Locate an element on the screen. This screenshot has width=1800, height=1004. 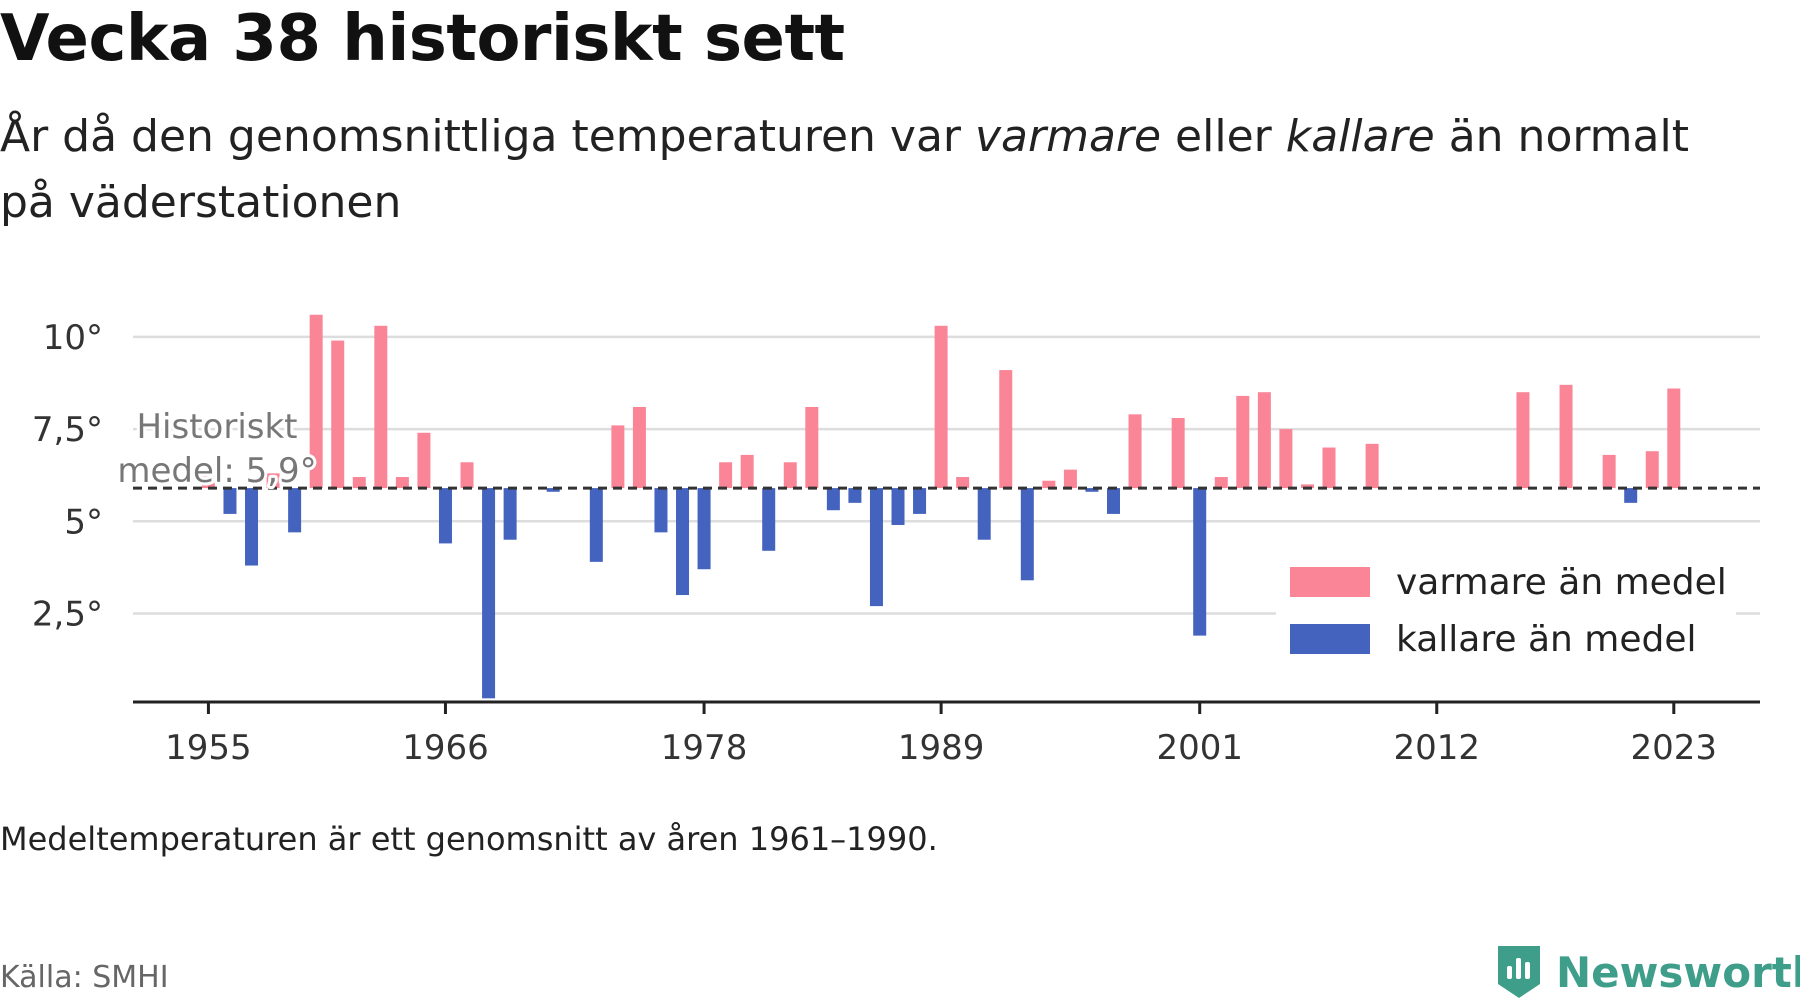
average-label-line: medel: 5,9° is located at coordinates (216, 471).